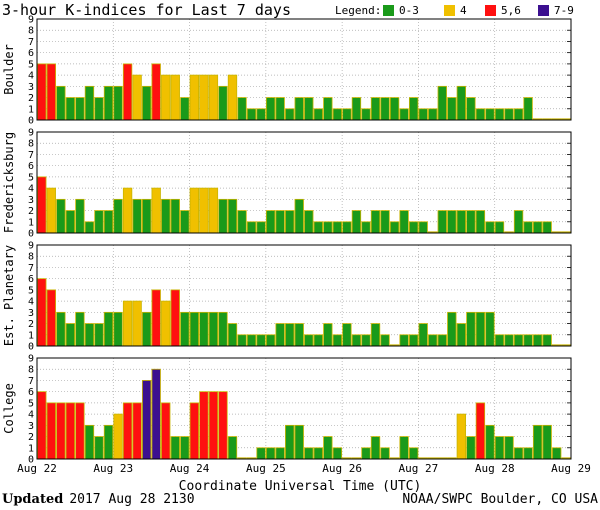 This screenshot has width=600, height=510. What do you see at coordinates (31, 64) in the screenshot?
I see `y-tick-label: 5` at bounding box center [31, 64].